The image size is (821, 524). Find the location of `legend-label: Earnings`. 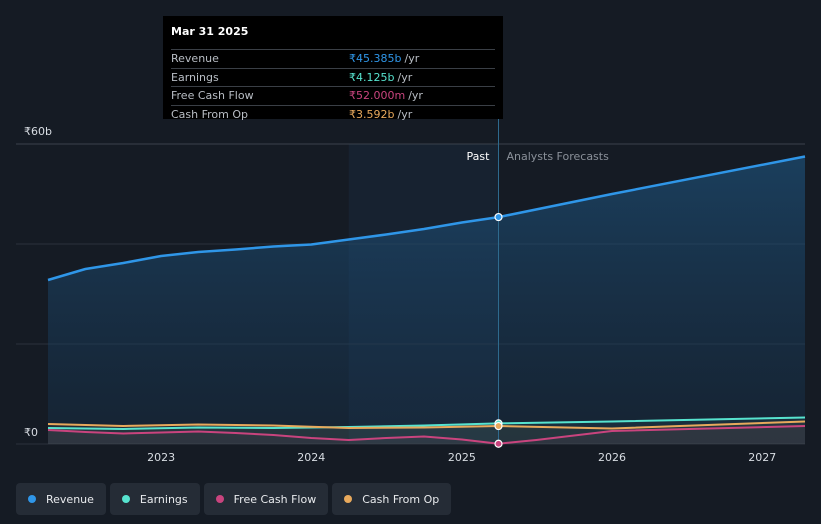

legend-label: Earnings is located at coordinates (163, 499).